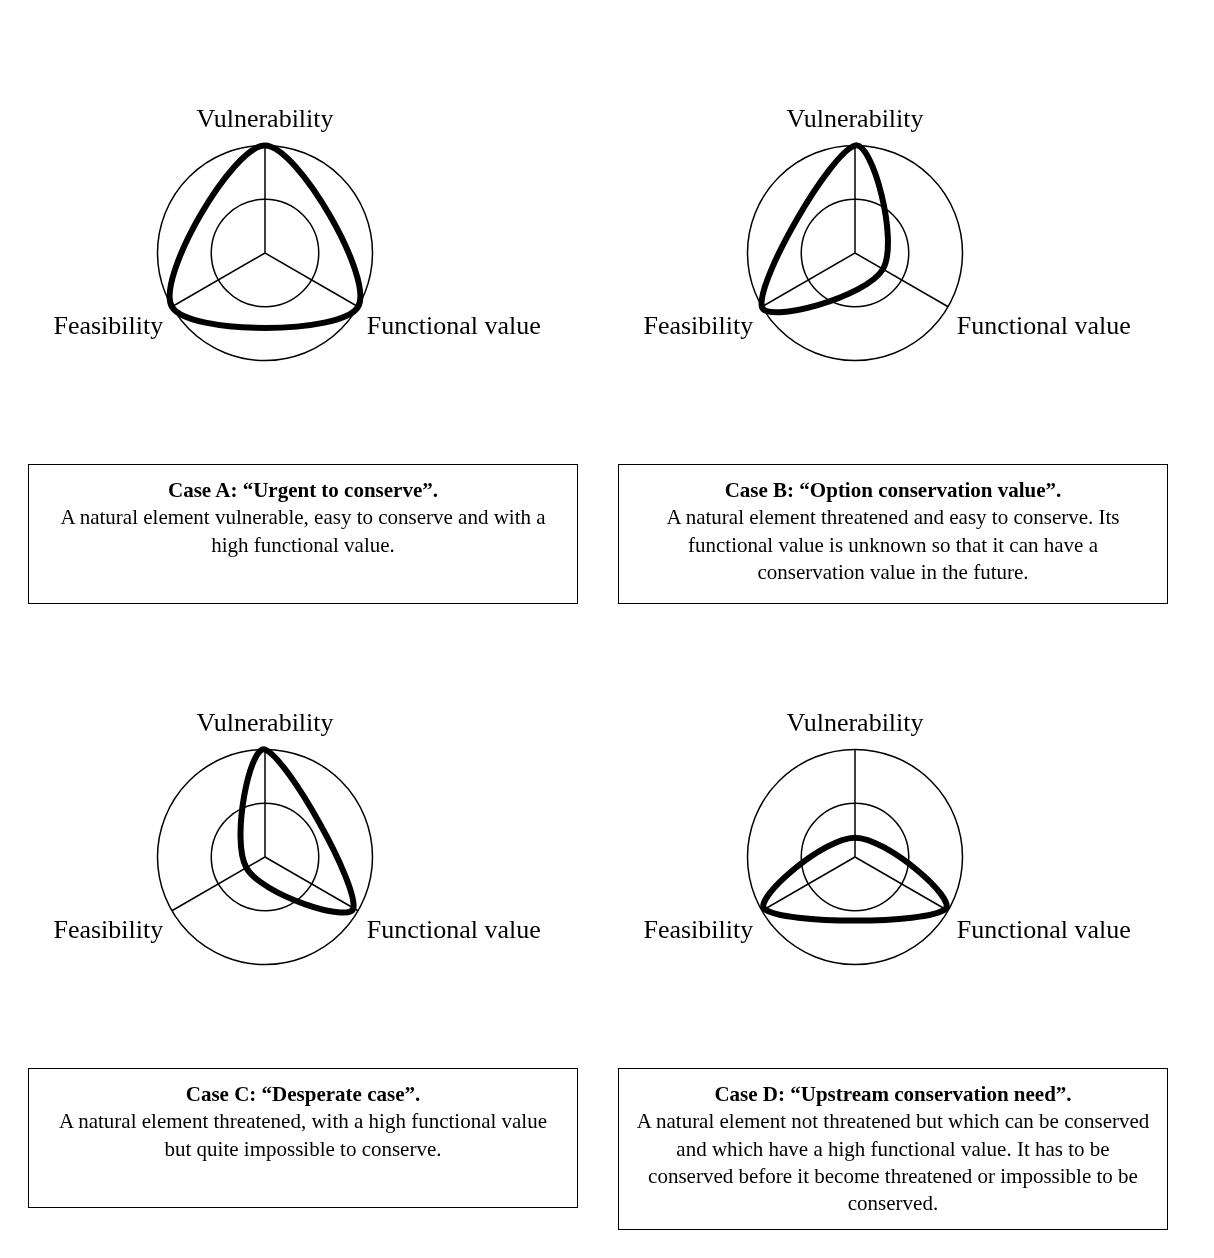 Image resolution: width=1214 pixels, height=1258 pixels. I want to click on text: A natural element threatened and easy to conserve. Its functional value is unknown so that it can have a conservation value in the future., so click(893, 545).